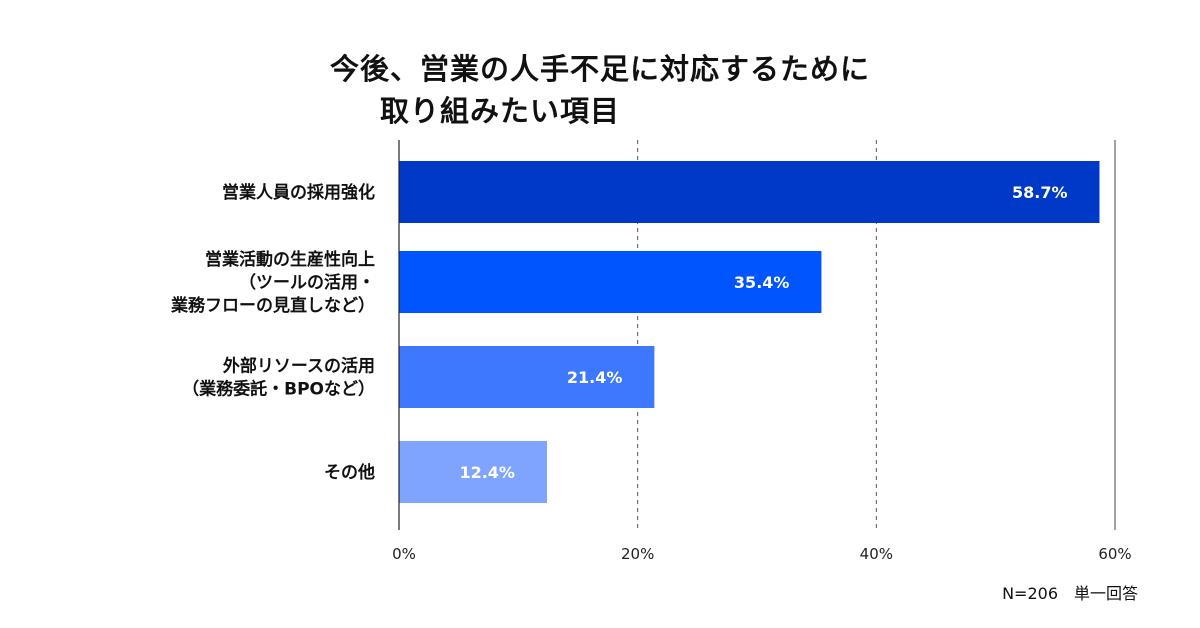  Describe the element at coordinates (487, 472) in the screenshot. I see `bar-value-label: 12.4%` at that location.